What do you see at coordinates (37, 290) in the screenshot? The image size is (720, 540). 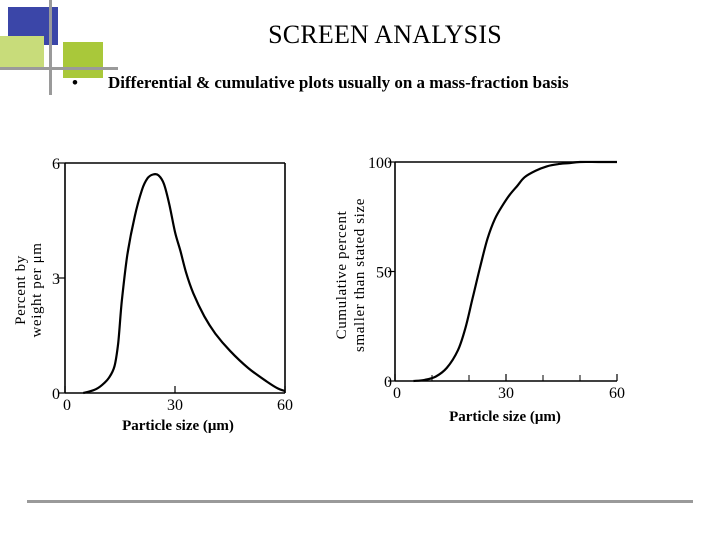 I see `diff-y-axis-label: weight per μm` at bounding box center [37, 290].